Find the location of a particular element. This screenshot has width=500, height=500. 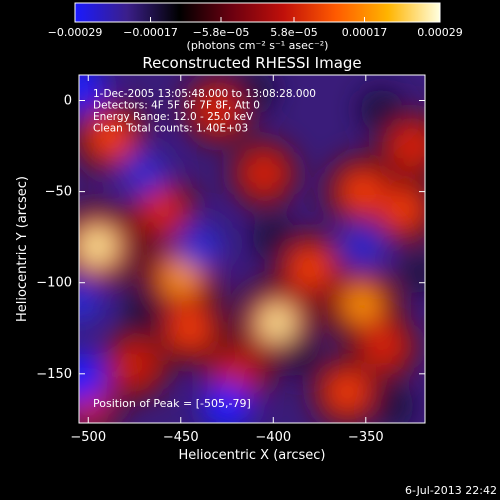

x-tick-label: −400 is located at coordinates (273, 437).